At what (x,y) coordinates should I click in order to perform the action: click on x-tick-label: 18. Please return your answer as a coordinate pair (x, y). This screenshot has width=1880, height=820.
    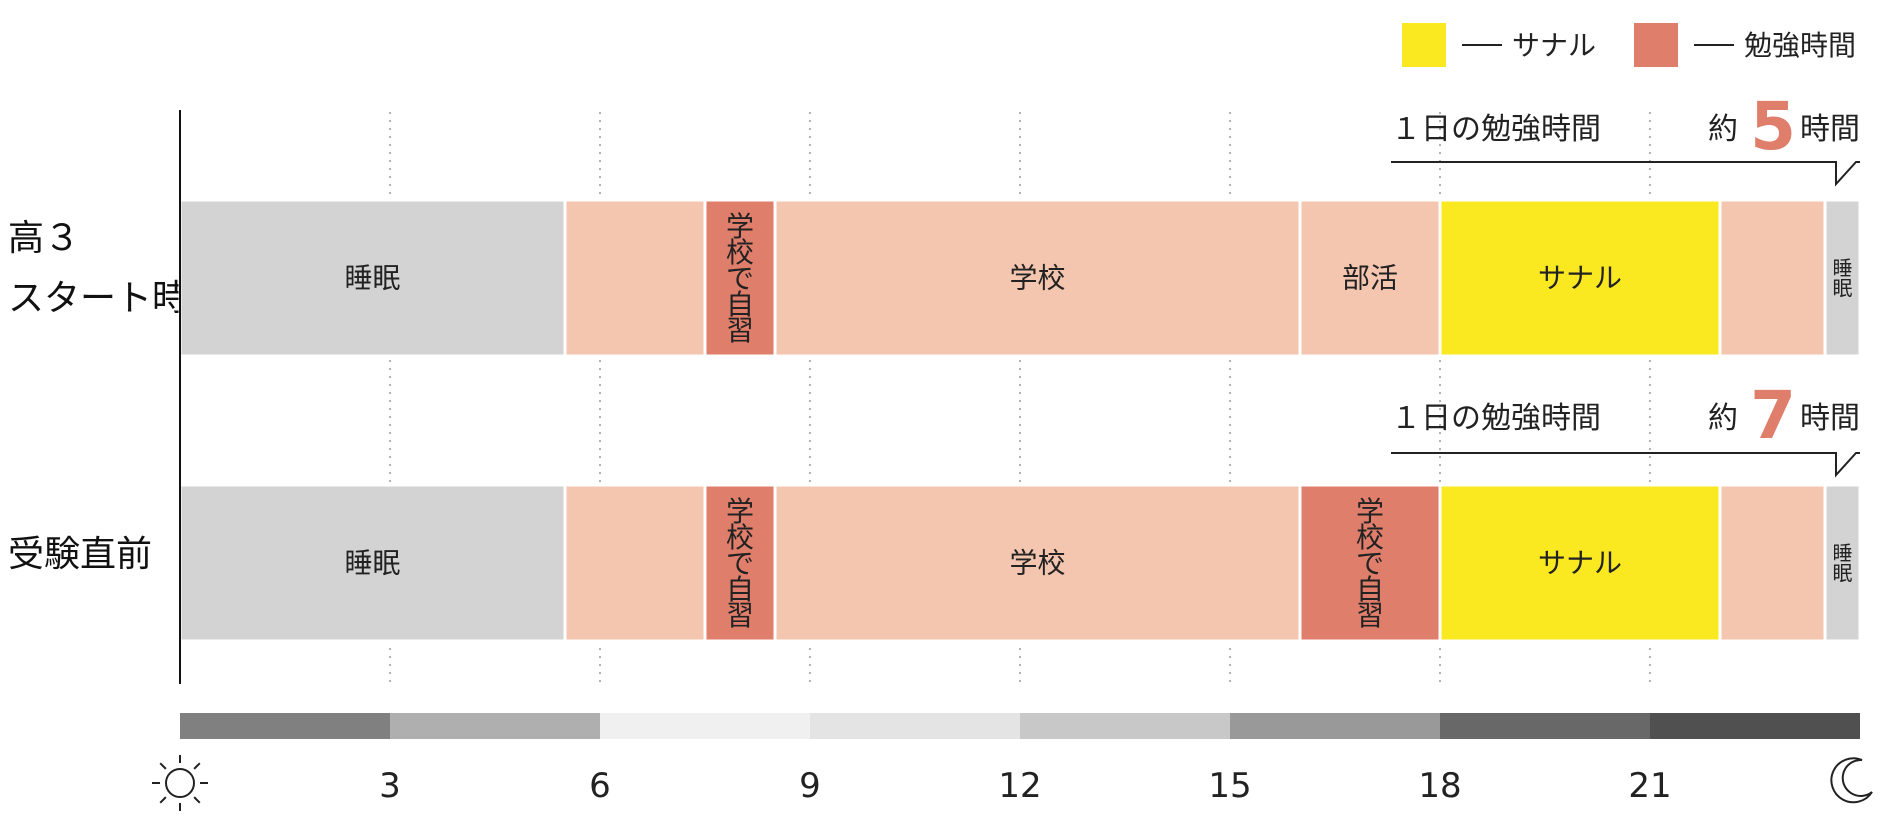
    Looking at the image, I should click on (1439, 786).